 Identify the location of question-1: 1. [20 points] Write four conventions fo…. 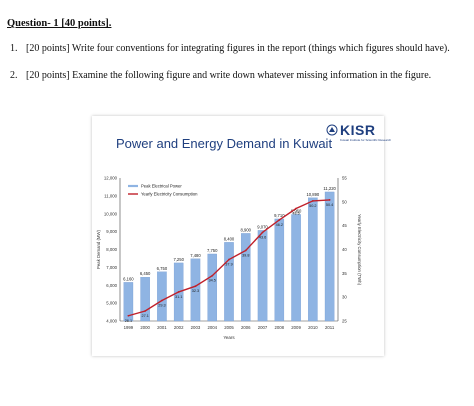
(230, 56).